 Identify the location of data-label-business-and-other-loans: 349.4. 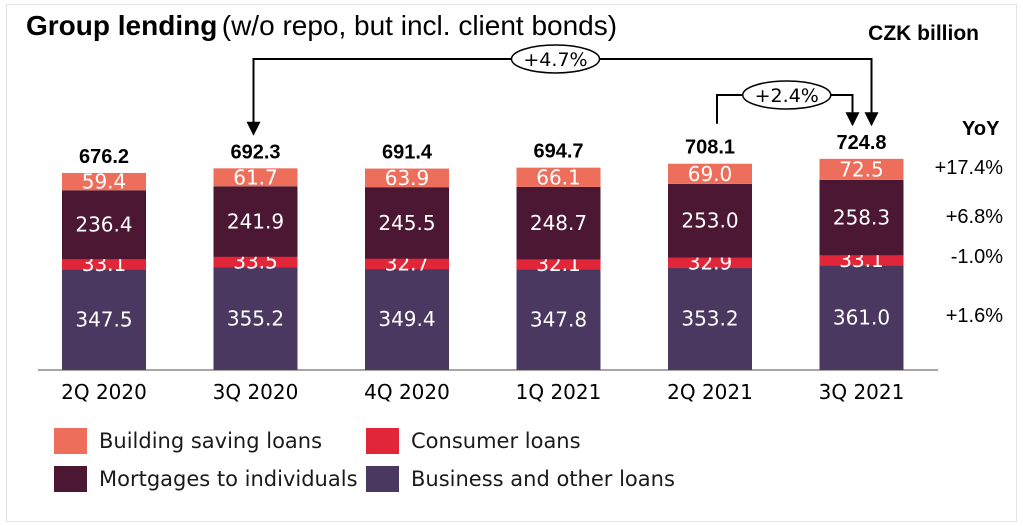
(406, 319).